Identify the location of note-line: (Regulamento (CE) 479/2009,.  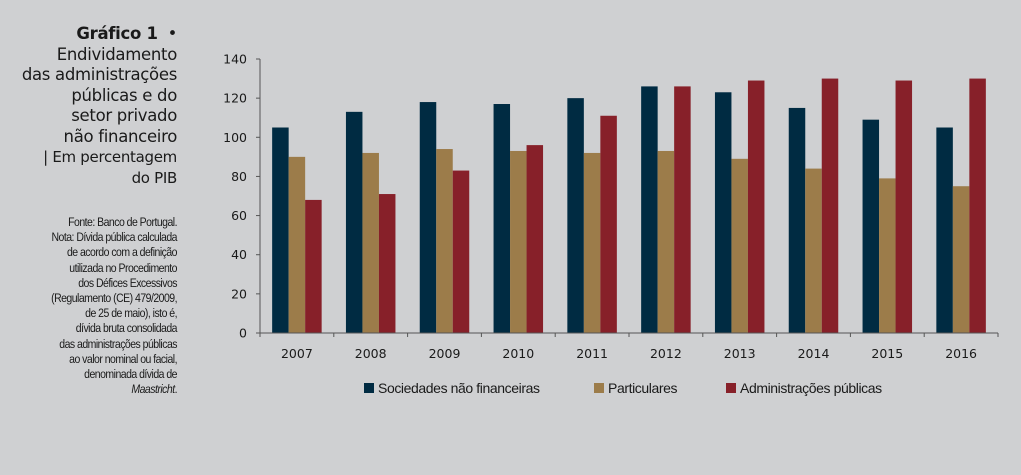
(114, 298).